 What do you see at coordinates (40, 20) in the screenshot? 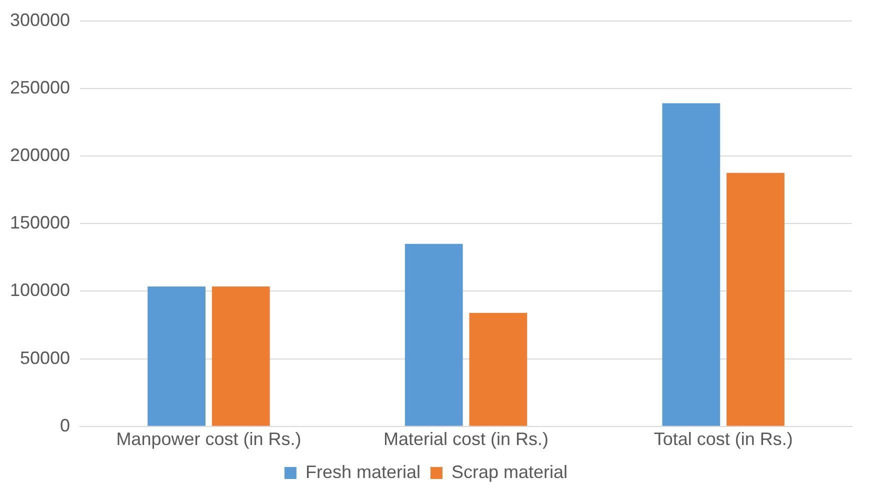
I see `y-tick-label: 300000` at bounding box center [40, 20].